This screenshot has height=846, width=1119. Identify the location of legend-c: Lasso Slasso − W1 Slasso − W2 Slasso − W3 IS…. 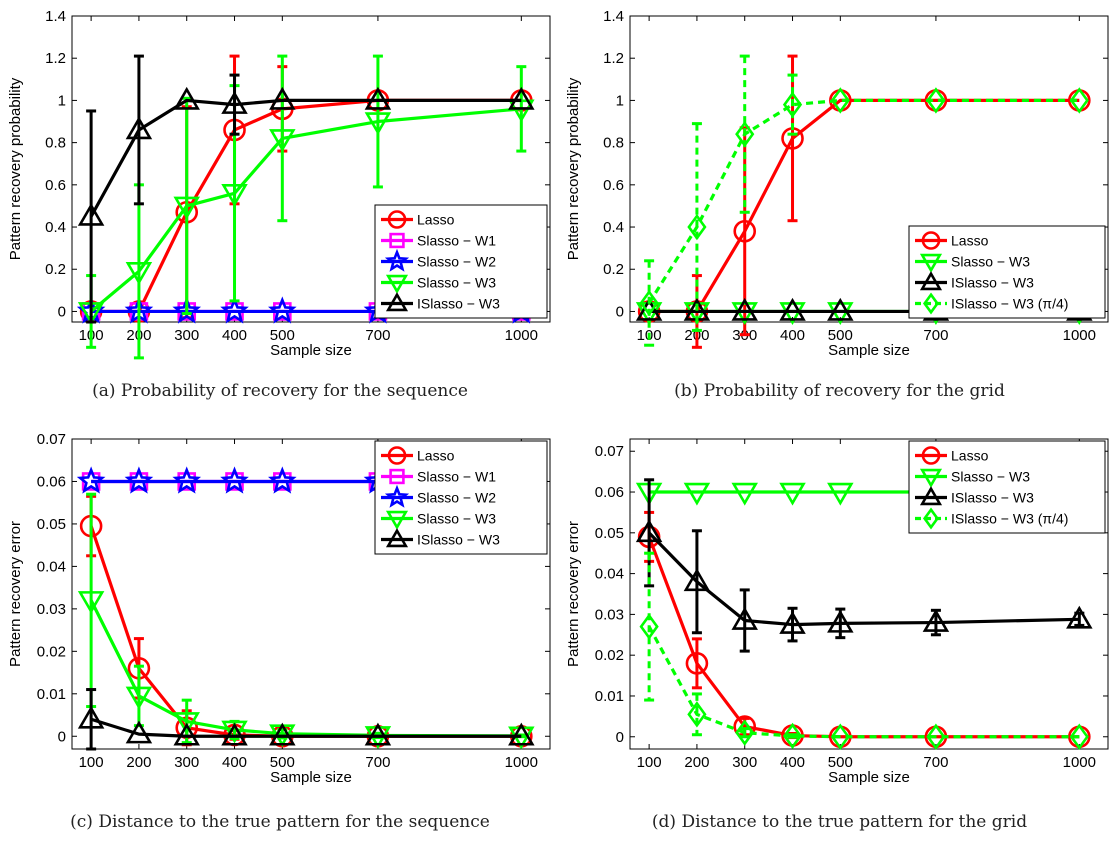
(461, 497).